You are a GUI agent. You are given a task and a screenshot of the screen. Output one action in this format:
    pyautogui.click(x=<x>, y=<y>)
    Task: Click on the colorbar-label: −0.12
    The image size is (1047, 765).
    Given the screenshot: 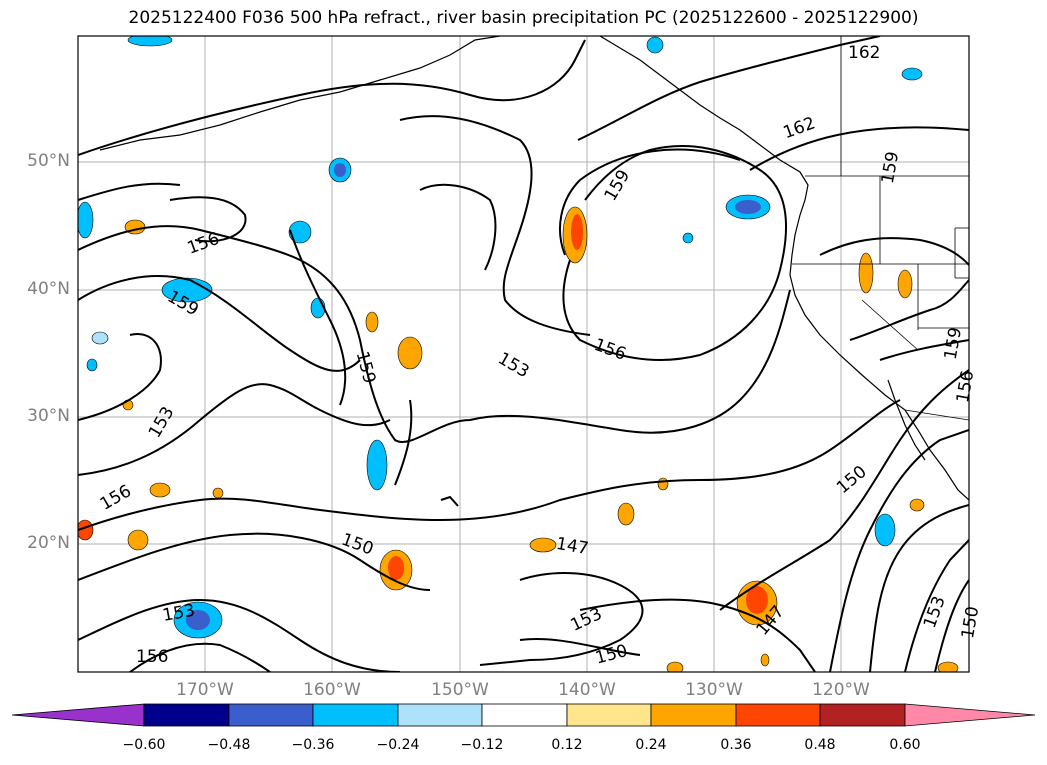 What is the action you would take?
    pyautogui.click(x=482, y=745)
    